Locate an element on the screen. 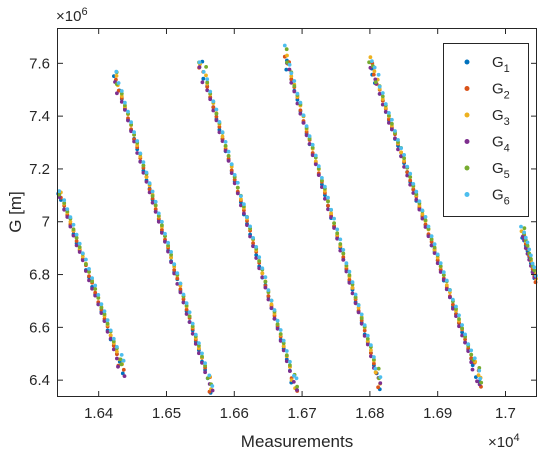 Image resolution: width=550 pixels, height=458 pixels. y-tick-label: 7 is located at coordinates (46, 222).